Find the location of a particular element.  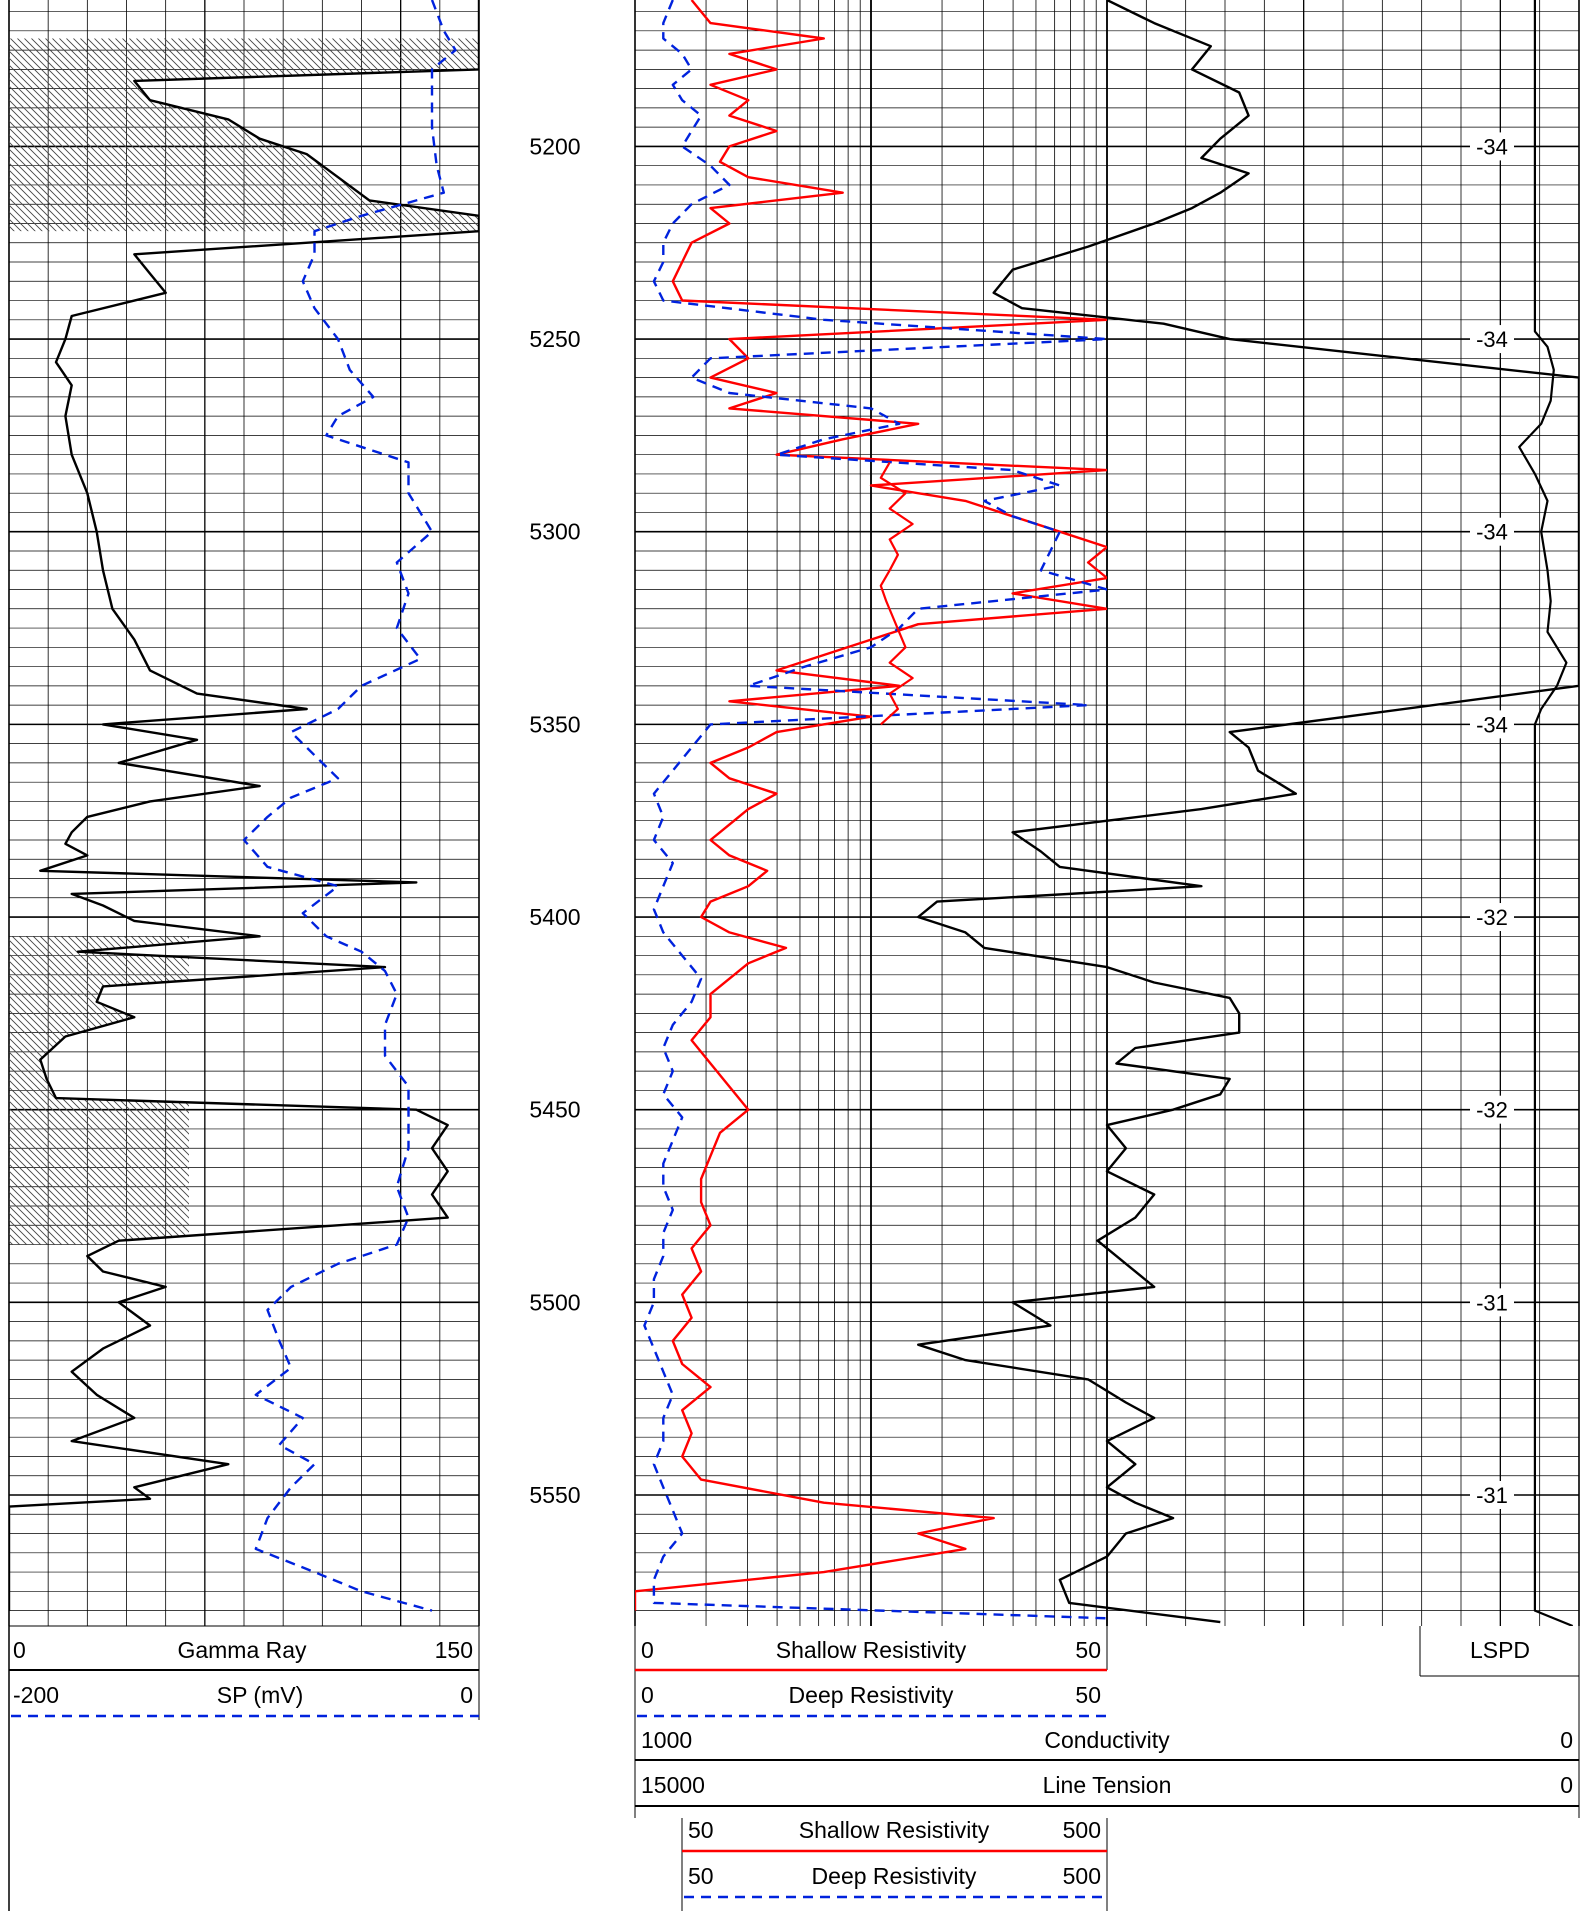

legend-line-tension: 15000 Line Tension 0 is located at coordinates (1107, 1789).